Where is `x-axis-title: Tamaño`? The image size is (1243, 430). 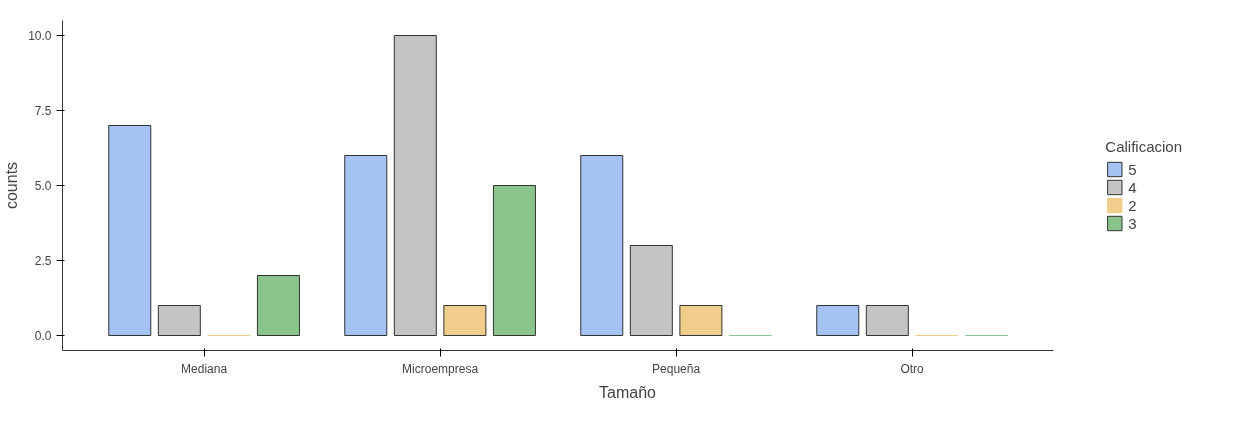
x-axis-title: Tamaño is located at coordinates (628, 392).